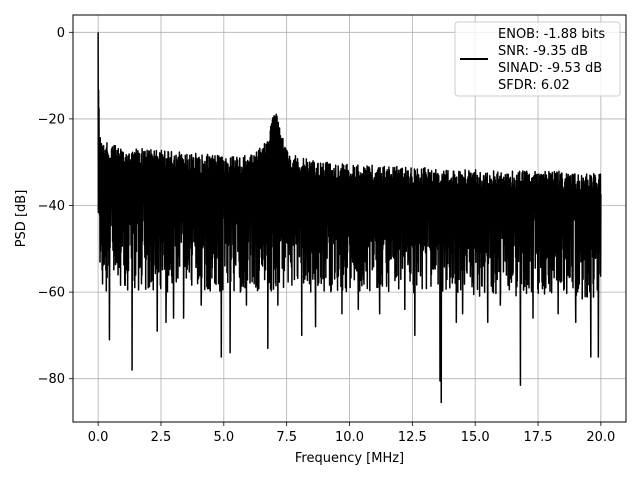 The image size is (640, 480). Describe the element at coordinates (61, 33) in the screenshot. I see `y-tick-label: 0` at that location.